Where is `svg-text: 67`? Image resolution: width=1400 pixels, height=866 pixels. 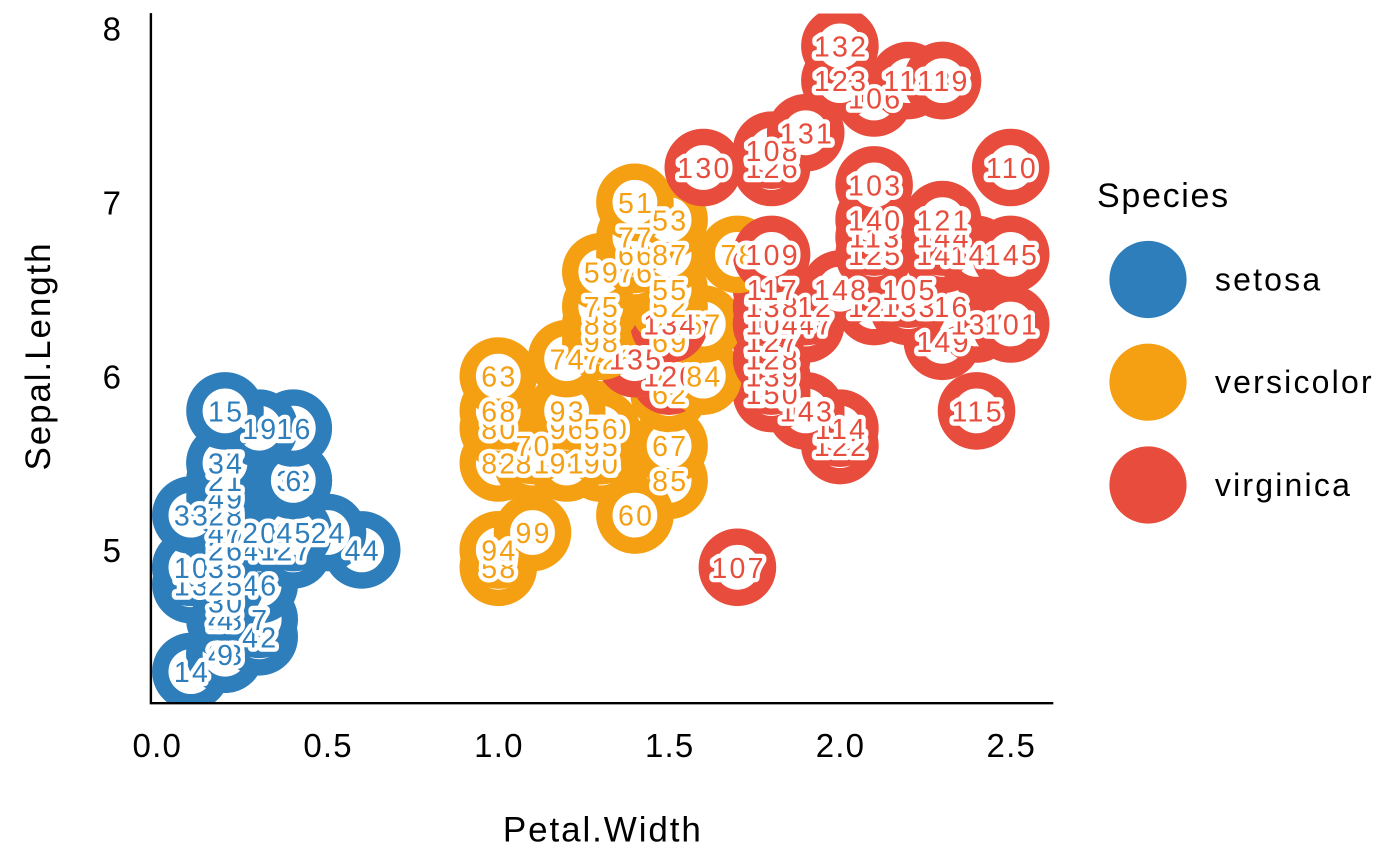
svg-text: 67 is located at coordinates (670, 447).